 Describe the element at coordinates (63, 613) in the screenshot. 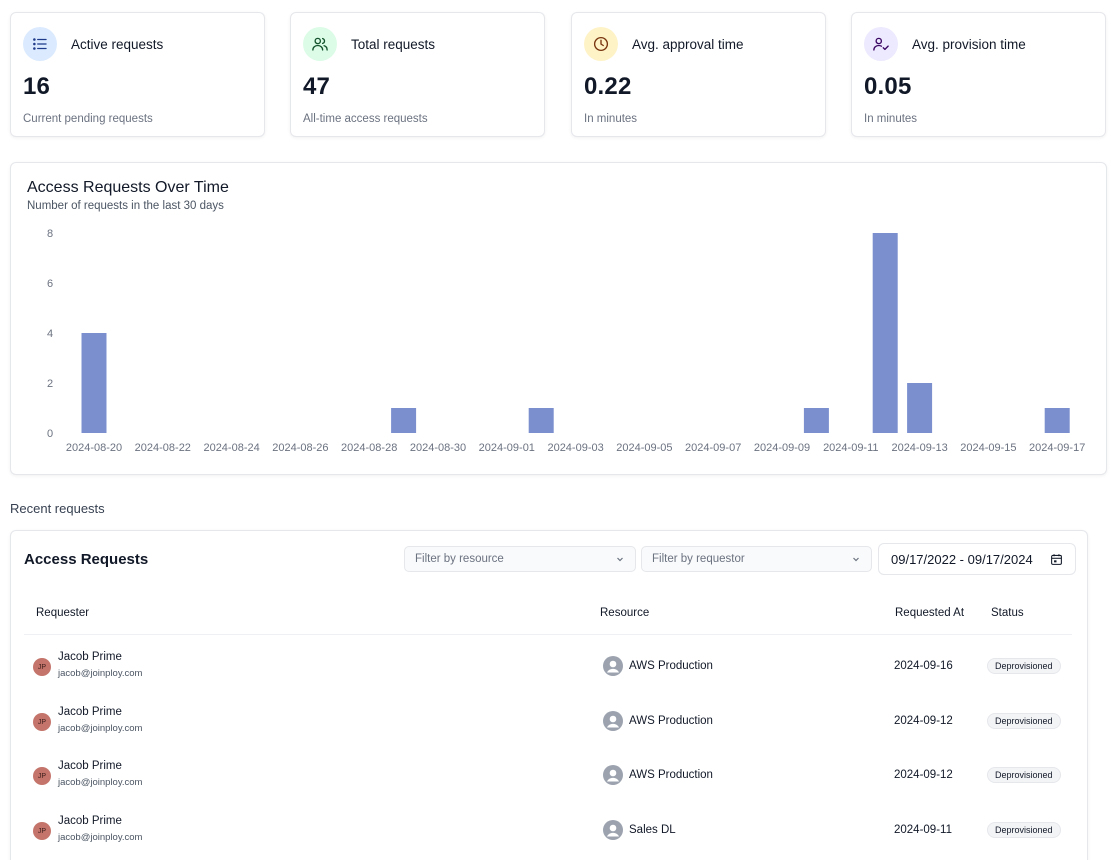

I see `column-header-requester: Requester` at that location.